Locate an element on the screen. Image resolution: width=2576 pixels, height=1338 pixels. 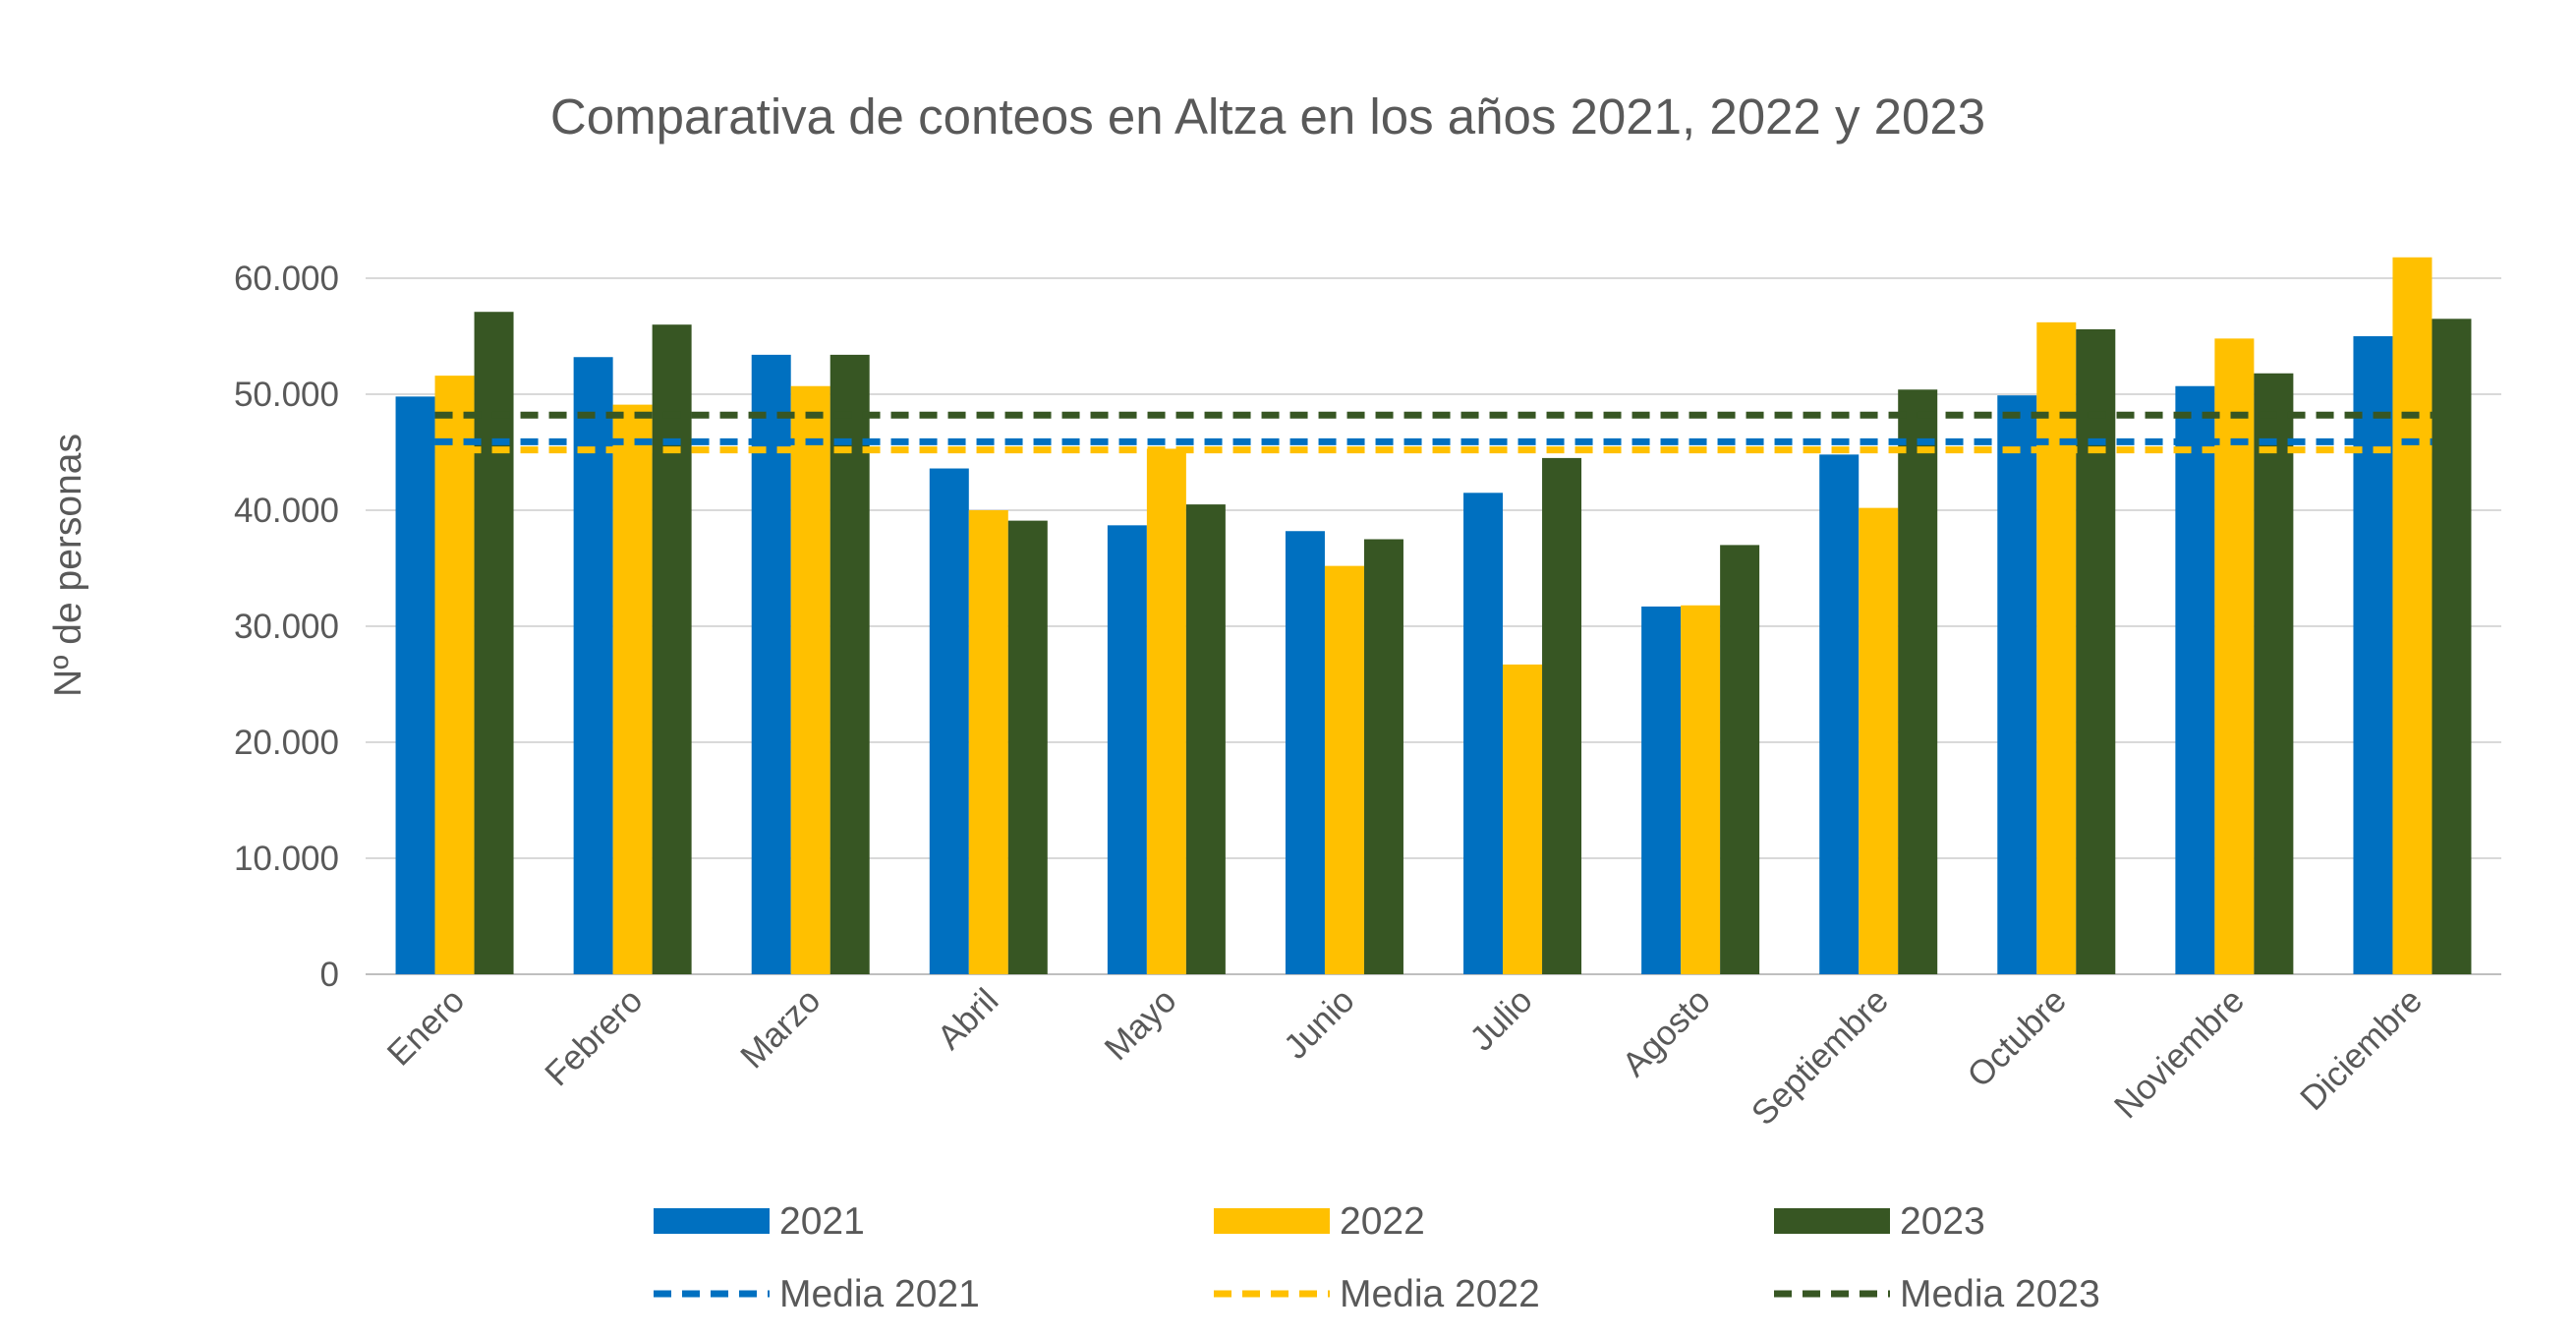
bar-2022-diciembre is located at coordinates (2412, 615).